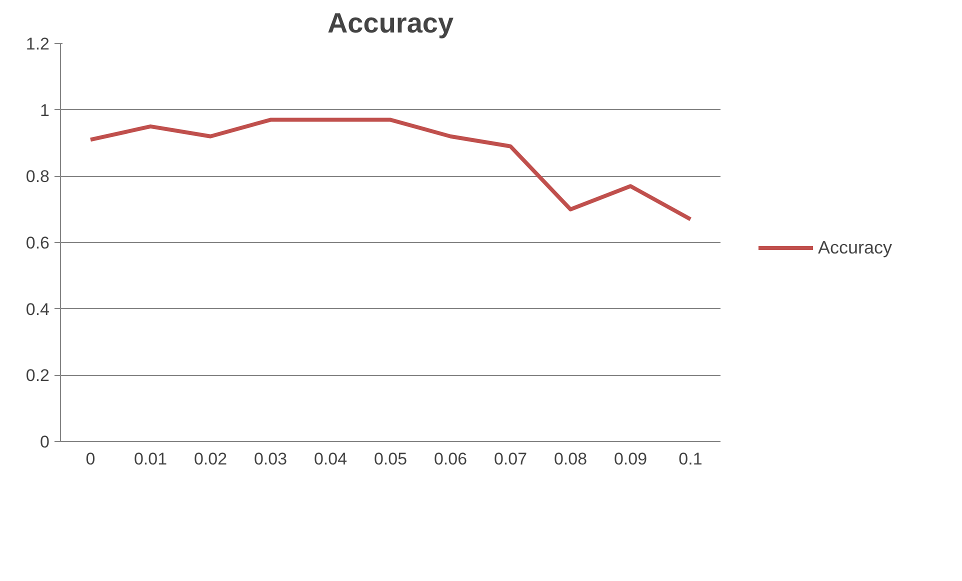 The image size is (962, 581). Describe the element at coordinates (271, 459) in the screenshot. I see `x-tick-label: 0.03` at that location.